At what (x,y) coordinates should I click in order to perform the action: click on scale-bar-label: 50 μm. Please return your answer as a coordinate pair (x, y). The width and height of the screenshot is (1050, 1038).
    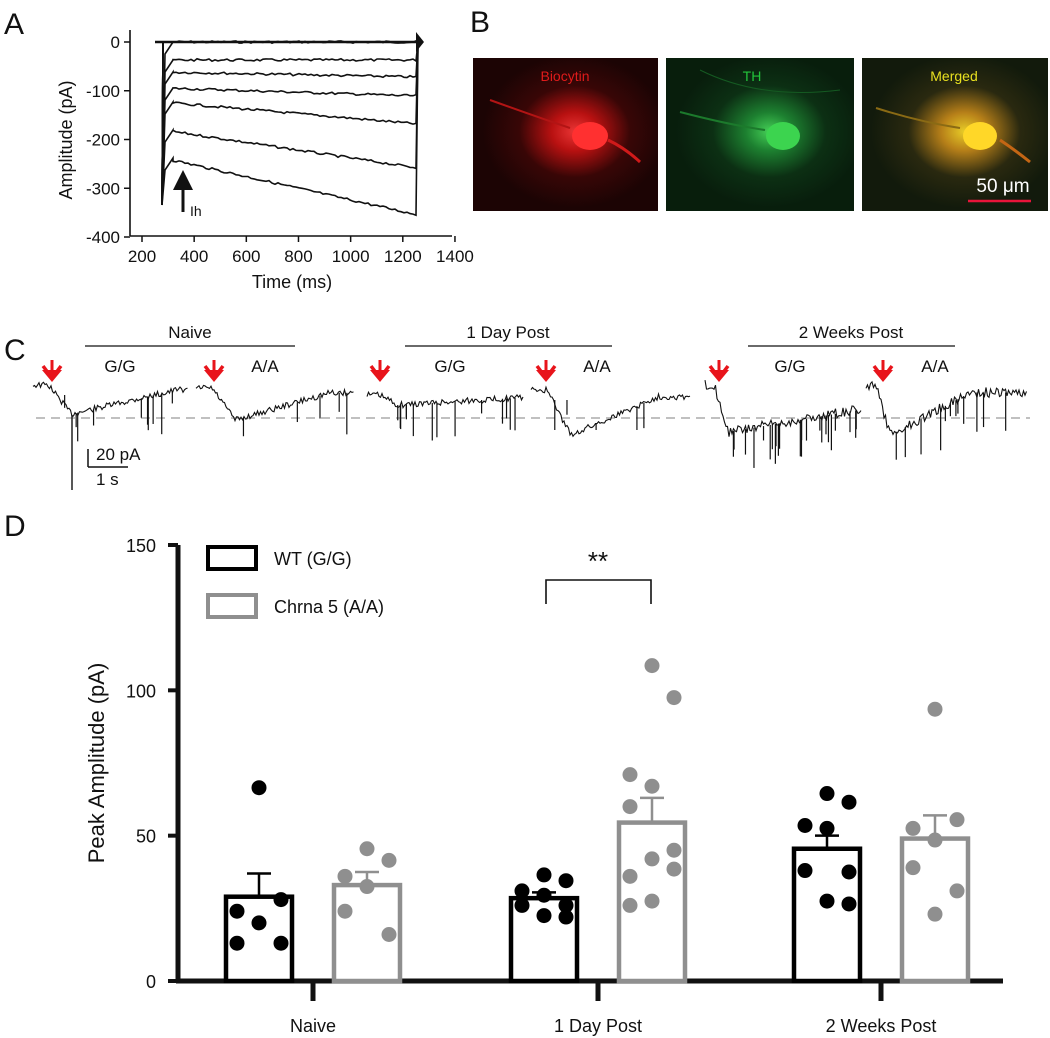
    Looking at the image, I should click on (1002, 186).